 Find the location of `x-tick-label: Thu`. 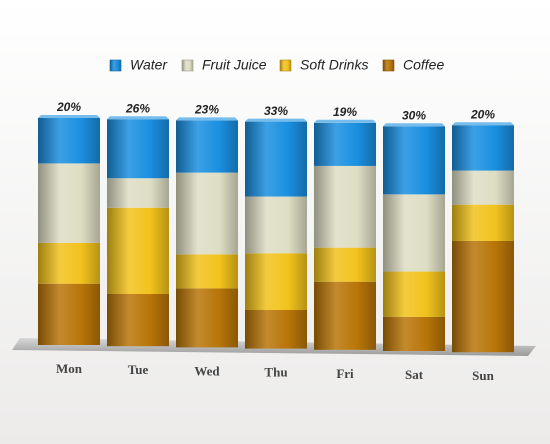

x-tick-label: Thu is located at coordinates (275, 372).